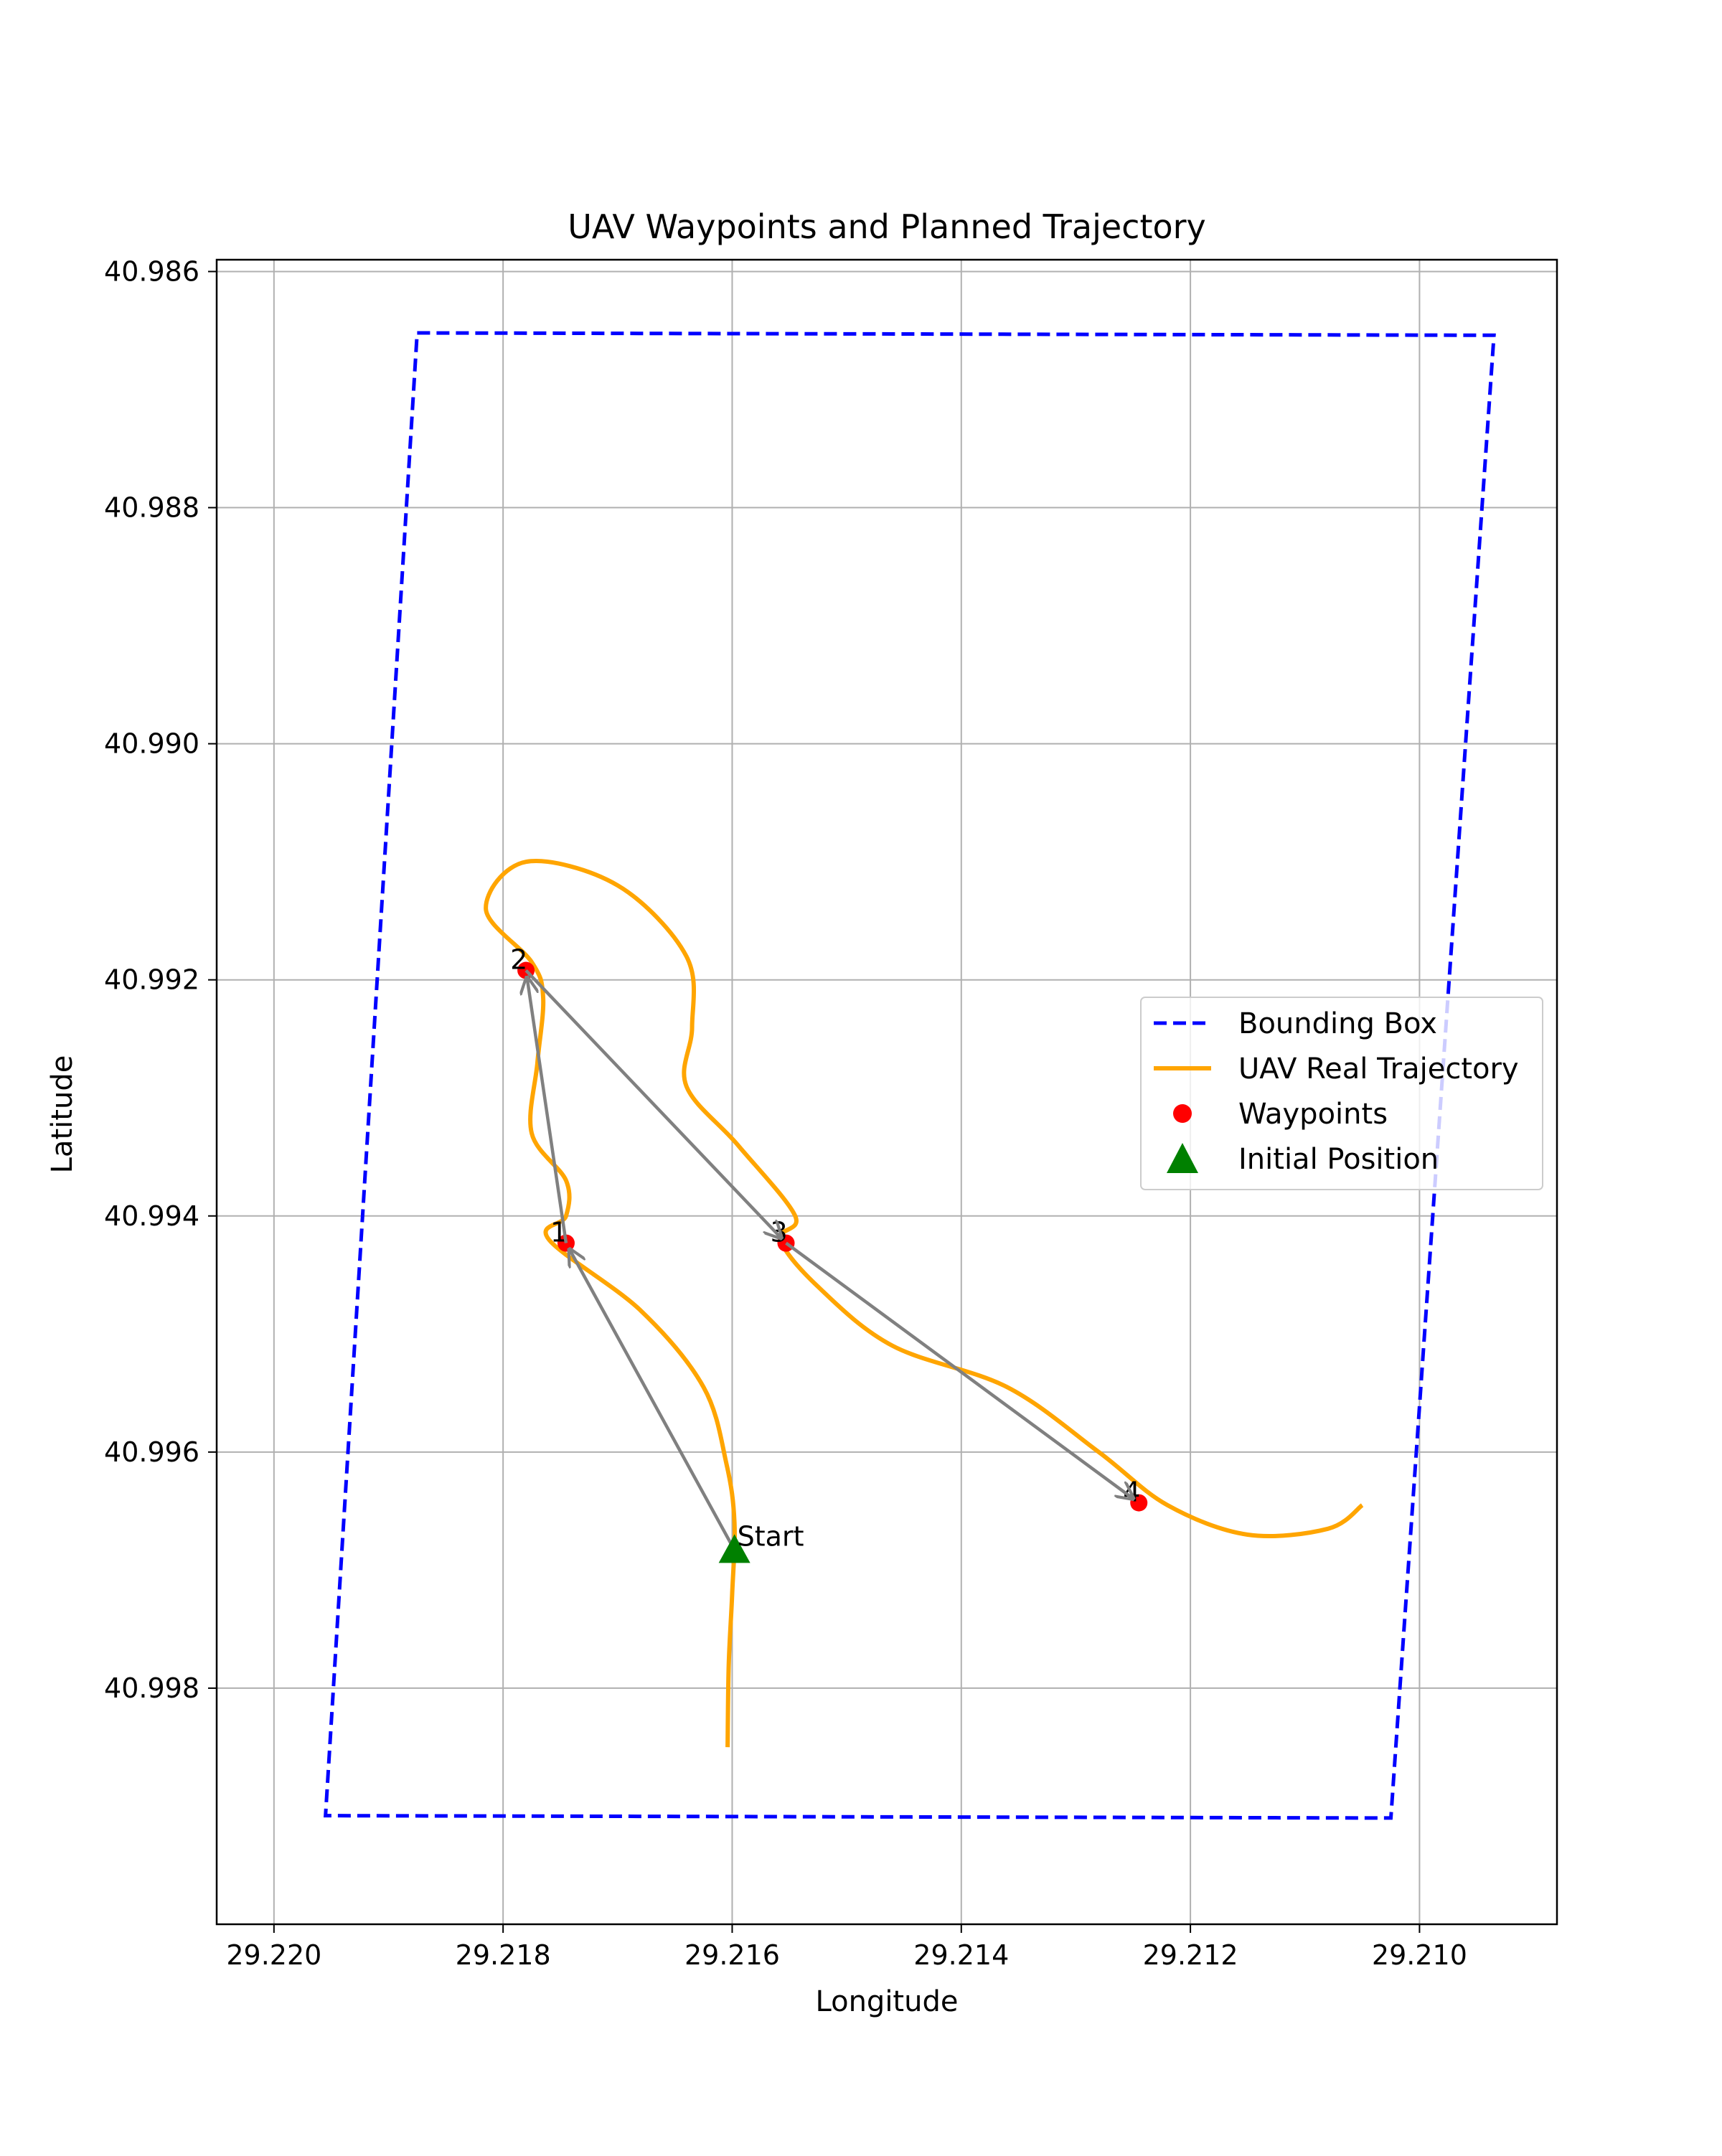  Describe the element at coordinates (504, 1955) in the screenshot. I see `x-tick-label: 29.218` at that location.